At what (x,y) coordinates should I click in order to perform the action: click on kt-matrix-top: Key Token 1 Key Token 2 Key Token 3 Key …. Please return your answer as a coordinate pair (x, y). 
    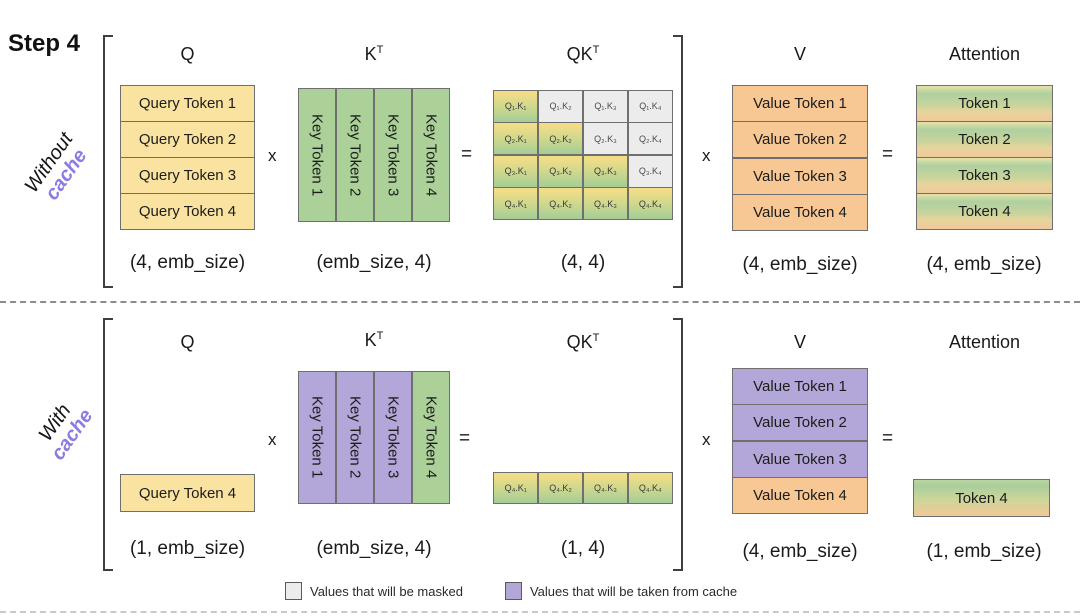
    Looking at the image, I should click on (374, 155).